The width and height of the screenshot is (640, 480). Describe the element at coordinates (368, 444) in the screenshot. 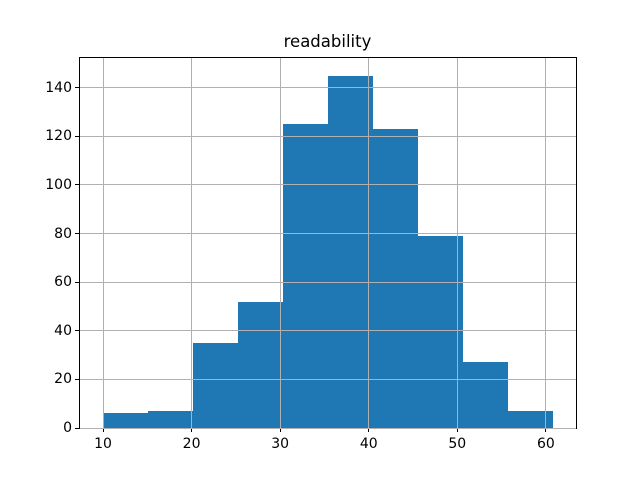

I see `x-tick-label: 40` at that location.